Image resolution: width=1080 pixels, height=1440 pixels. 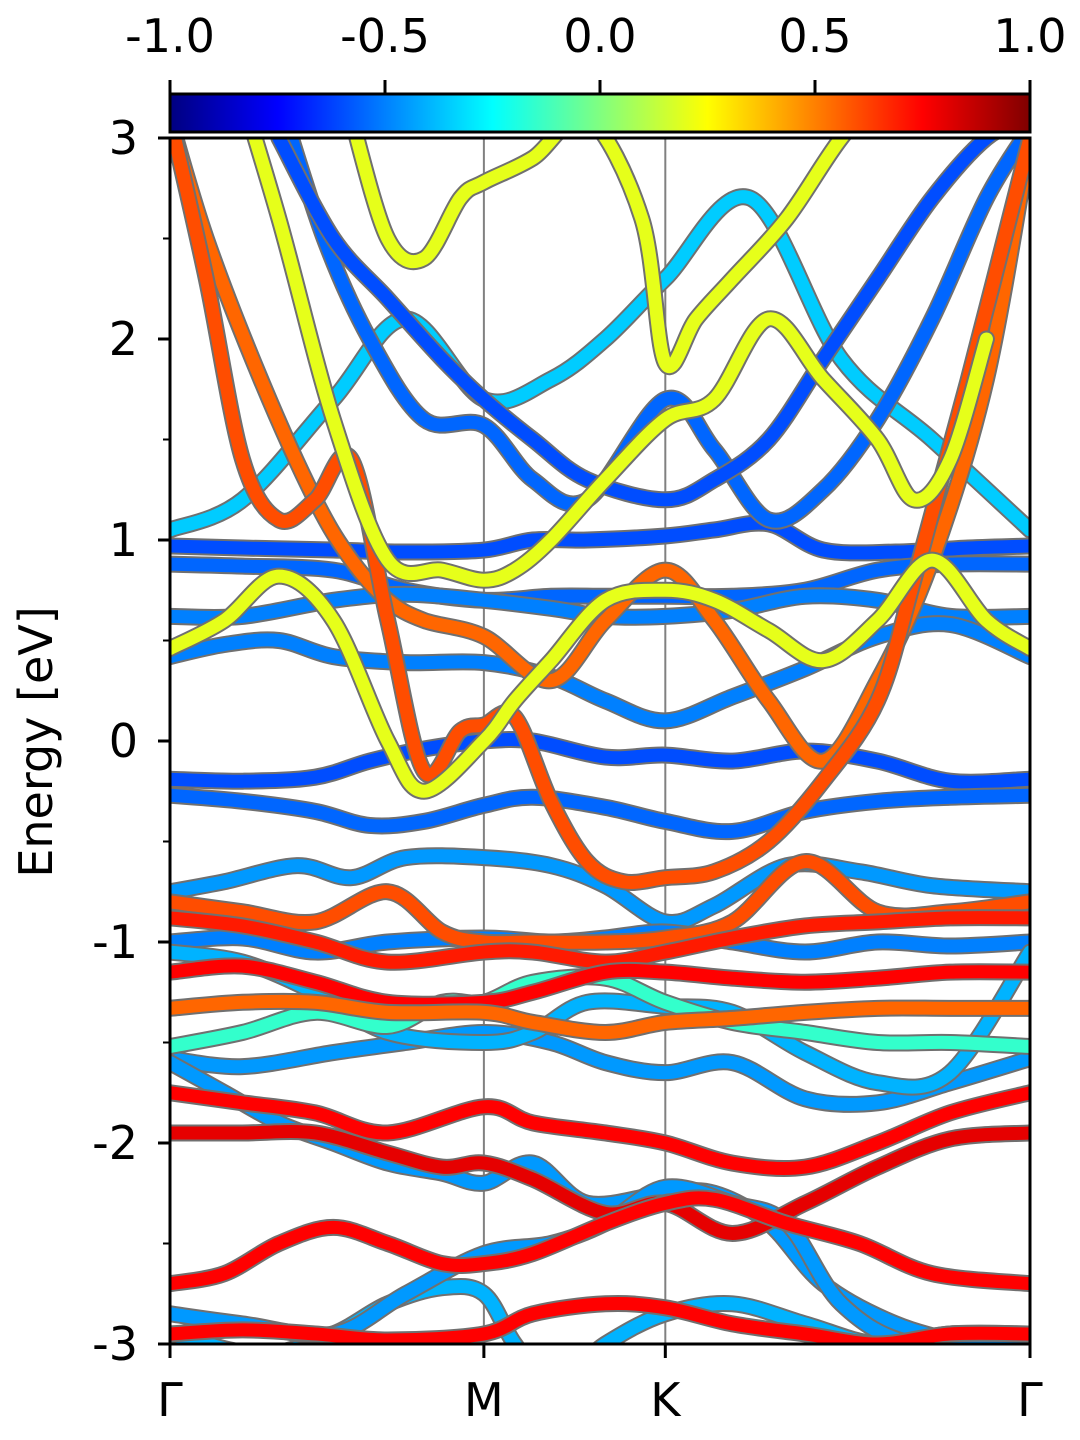 I want to click on colorbar-tick-label: 1.0, so click(x=1029, y=36).